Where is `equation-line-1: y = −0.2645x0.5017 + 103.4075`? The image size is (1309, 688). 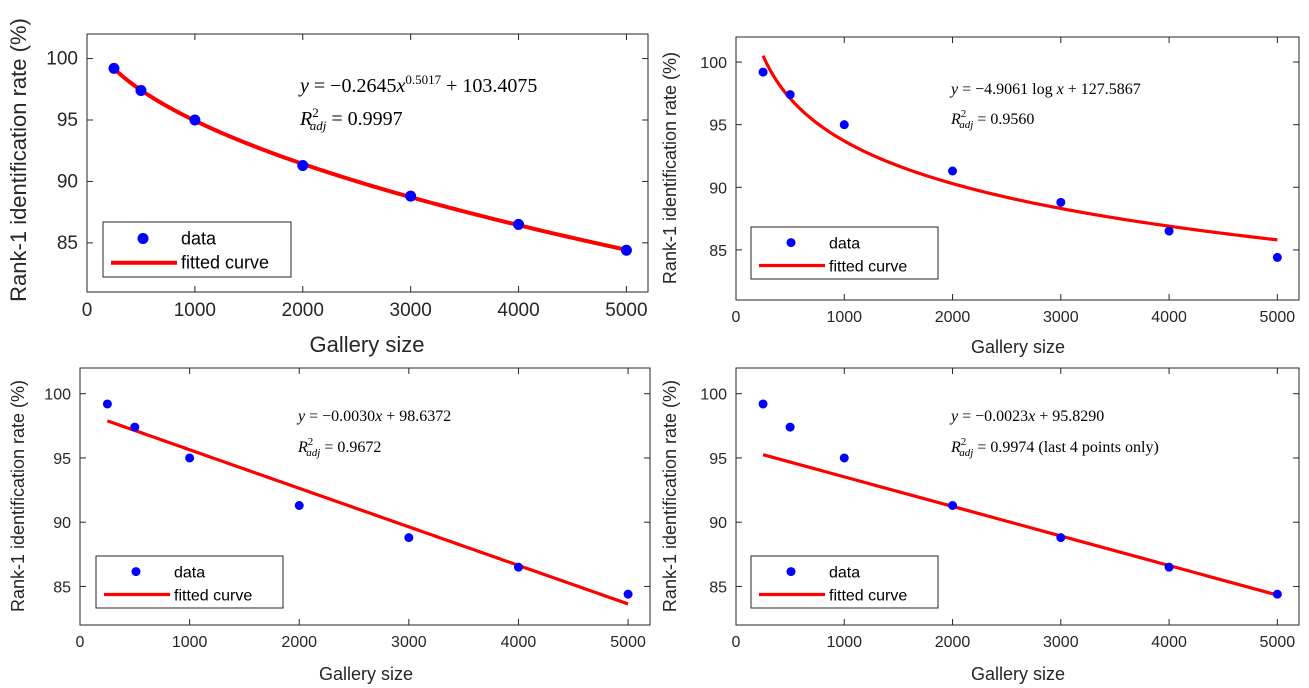 equation-line-1: y = −0.2645x0.5017 + 103.4075 is located at coordinates (417, 84).